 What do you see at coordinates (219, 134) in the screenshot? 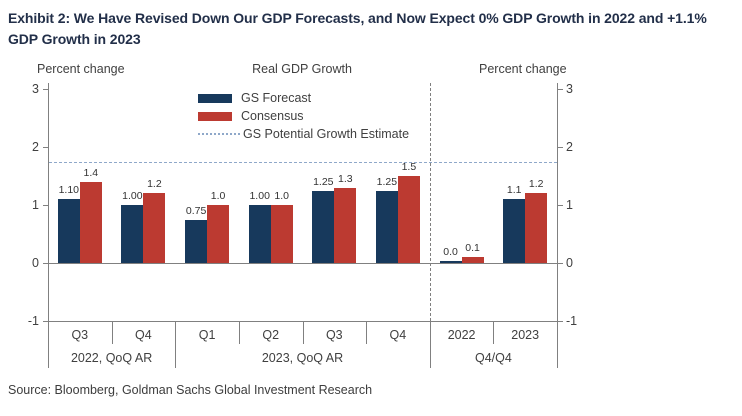
I see `potential-growth-swatch-icon` at bounding box center [219, 134].